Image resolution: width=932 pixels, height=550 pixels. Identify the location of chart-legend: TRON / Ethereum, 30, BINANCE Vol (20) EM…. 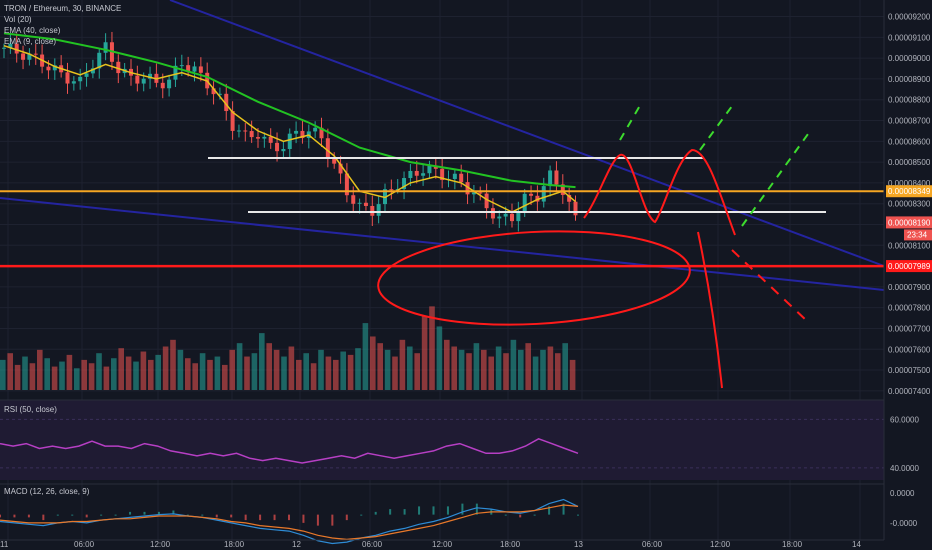
(62, 25).